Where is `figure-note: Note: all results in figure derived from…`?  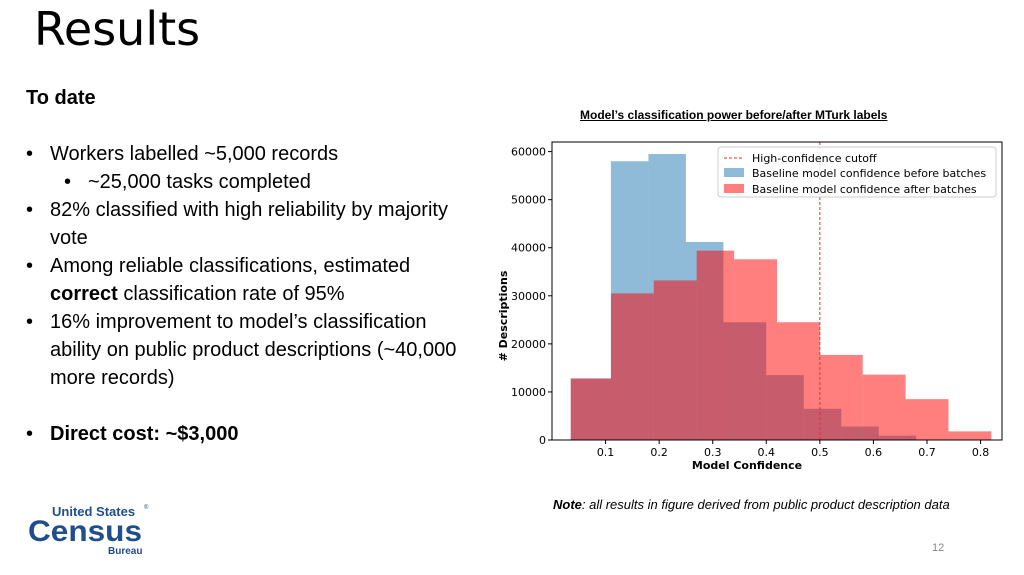 figure-note: Note: all results in figure derived from… is located at coordinates (751, 504).